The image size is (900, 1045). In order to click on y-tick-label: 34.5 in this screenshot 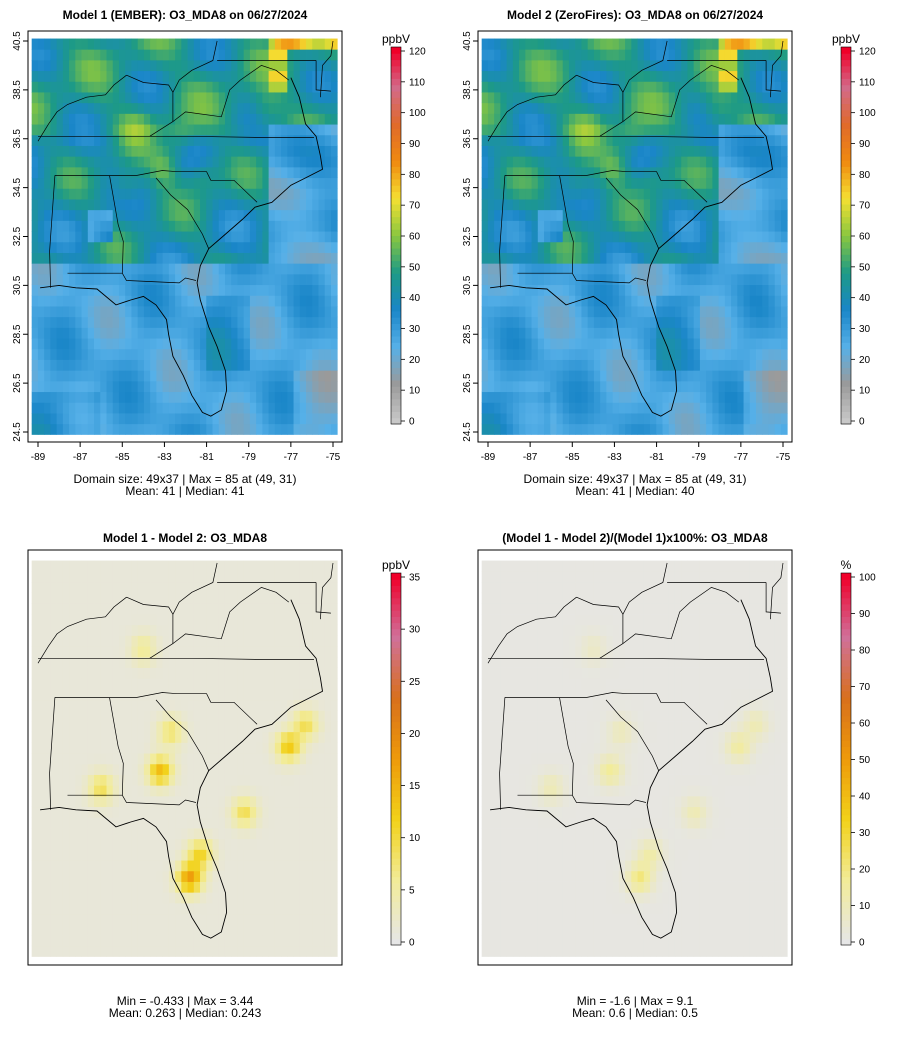, I will do `click(17, 187)`.